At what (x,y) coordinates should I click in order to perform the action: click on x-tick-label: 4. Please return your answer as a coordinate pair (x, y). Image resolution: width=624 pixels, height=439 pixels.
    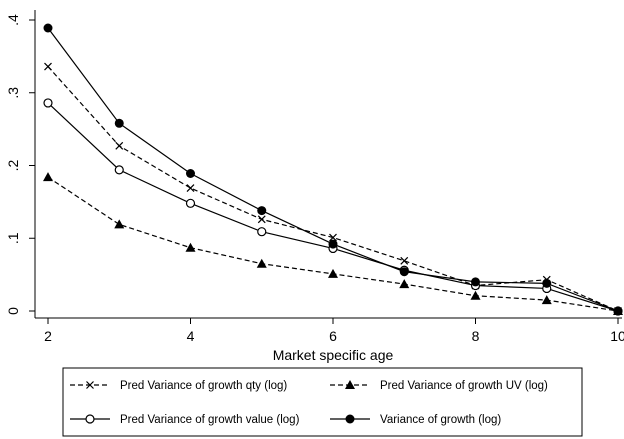
    Looking at the image, I should click on (191, 336).